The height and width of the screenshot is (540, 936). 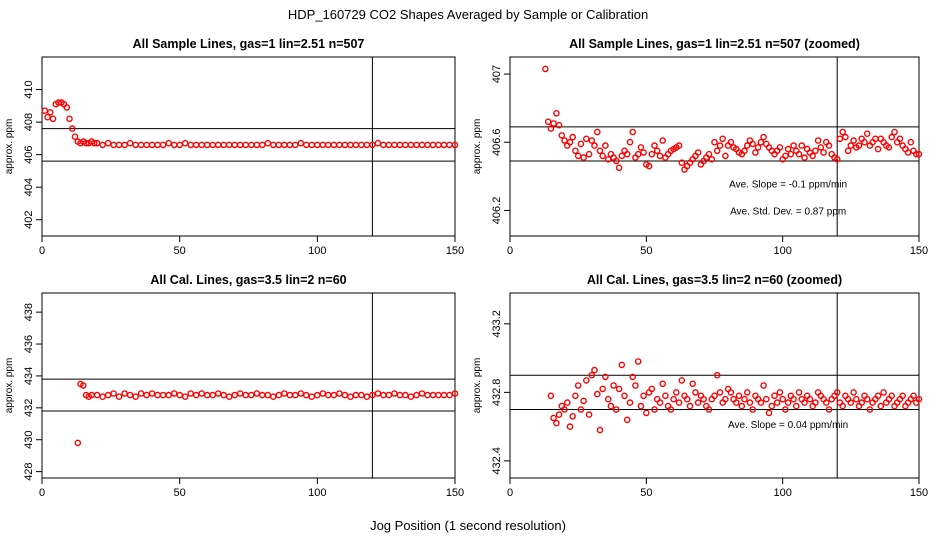 I want to click on y-tick-label: 438, so click(x=29, y=312).